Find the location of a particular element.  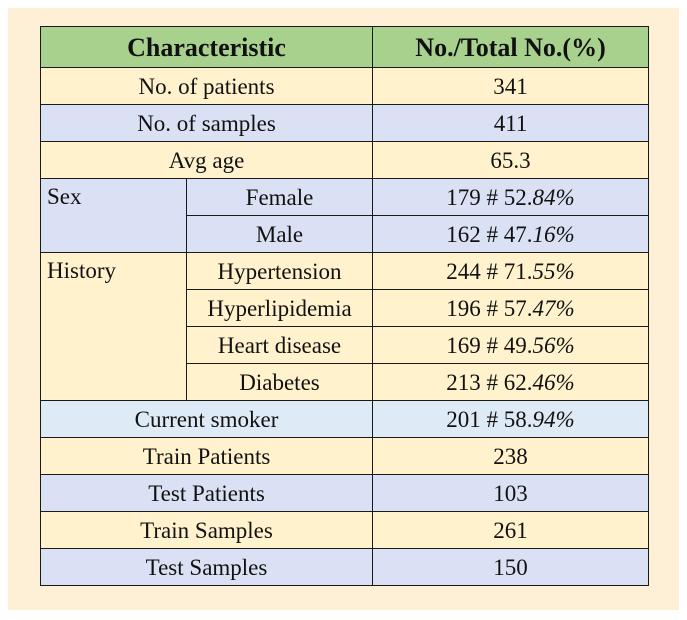

row-label-diabetes: Diabetes is located at coordinates (279, 382).